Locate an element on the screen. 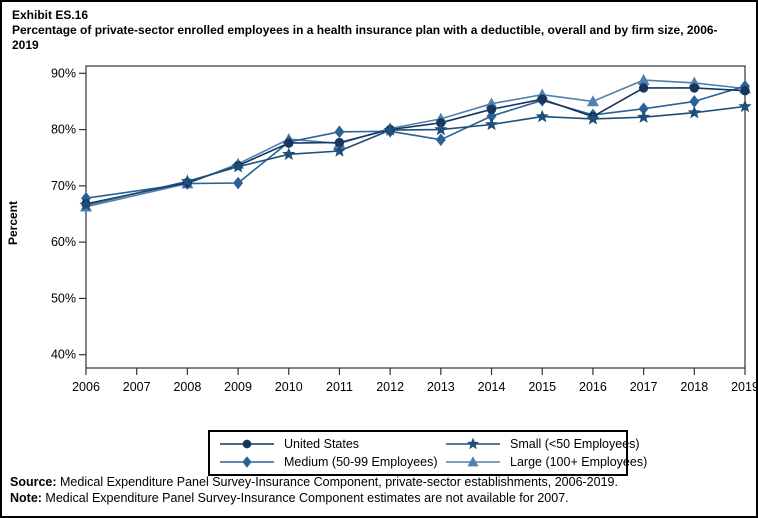 The width and height of the screenshot is (758, 518). legend-item-small: Small (<50 Employees) is located at coordinates (545, 443).